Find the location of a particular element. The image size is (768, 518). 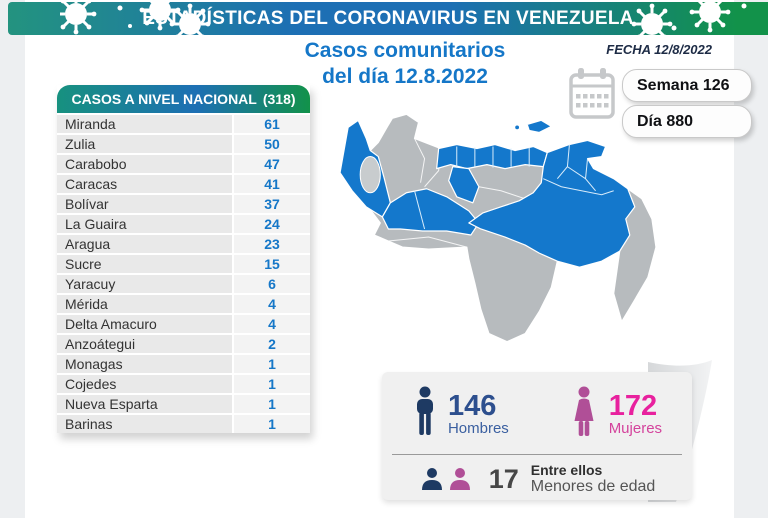

table-row: Aragua 23 is located at coordinates (183, 244).